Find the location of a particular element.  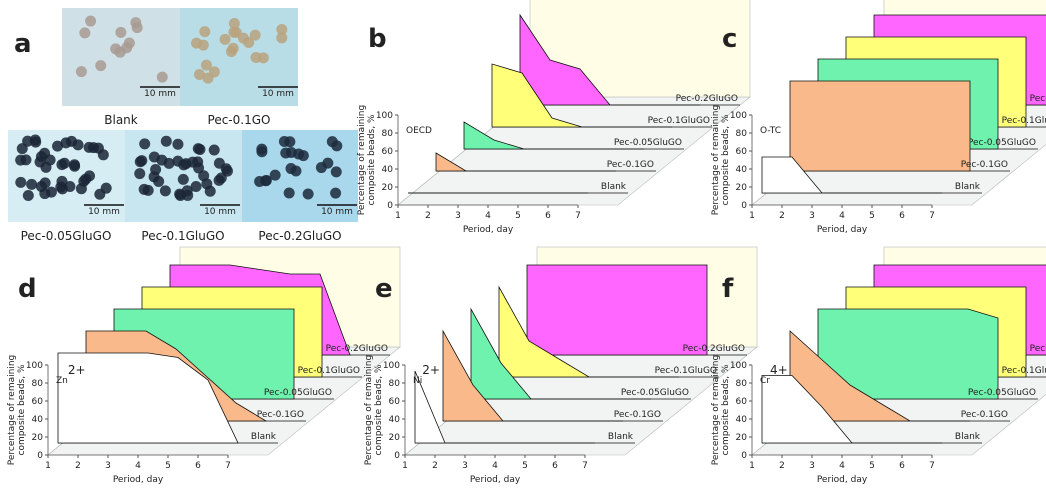

x-tick-label: 5 is located at coordinates (168, 466).